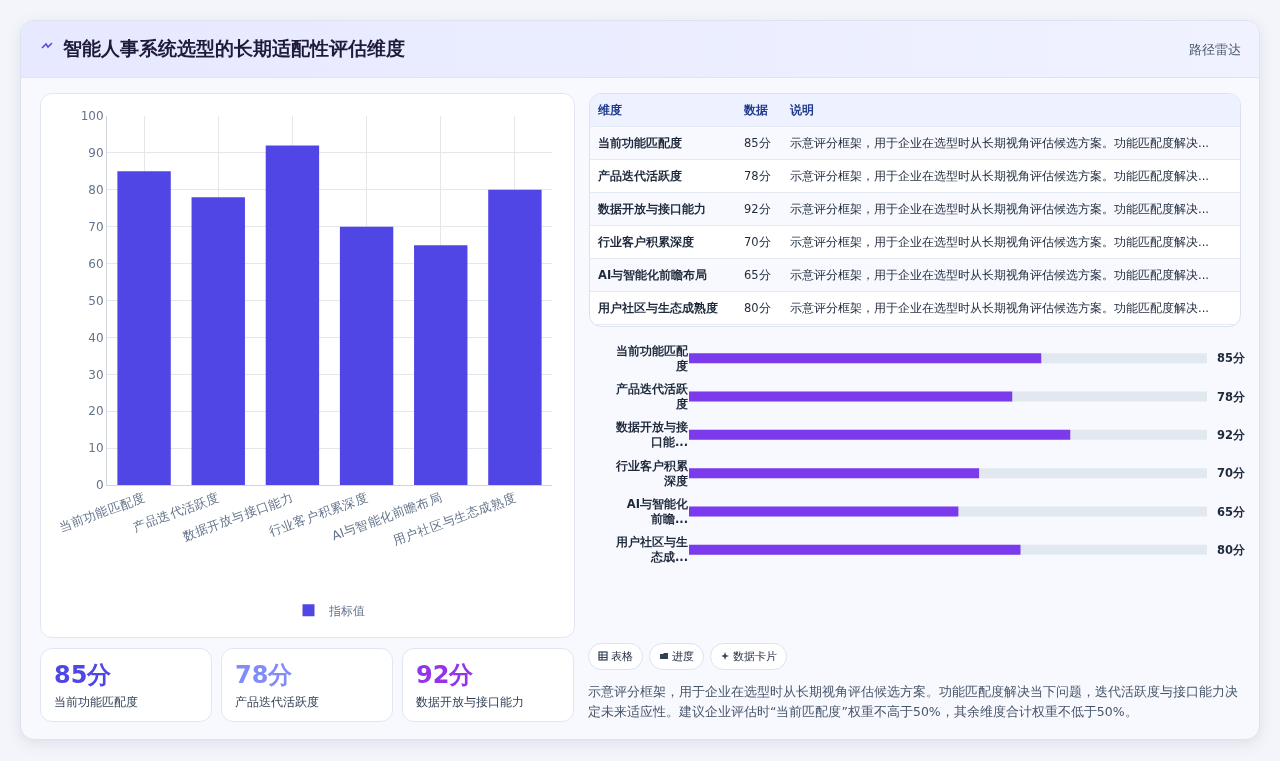 This screenshot has height=761, width=1280. I want to click on text: 用户社区与生态成熟度, so click(663, 308).